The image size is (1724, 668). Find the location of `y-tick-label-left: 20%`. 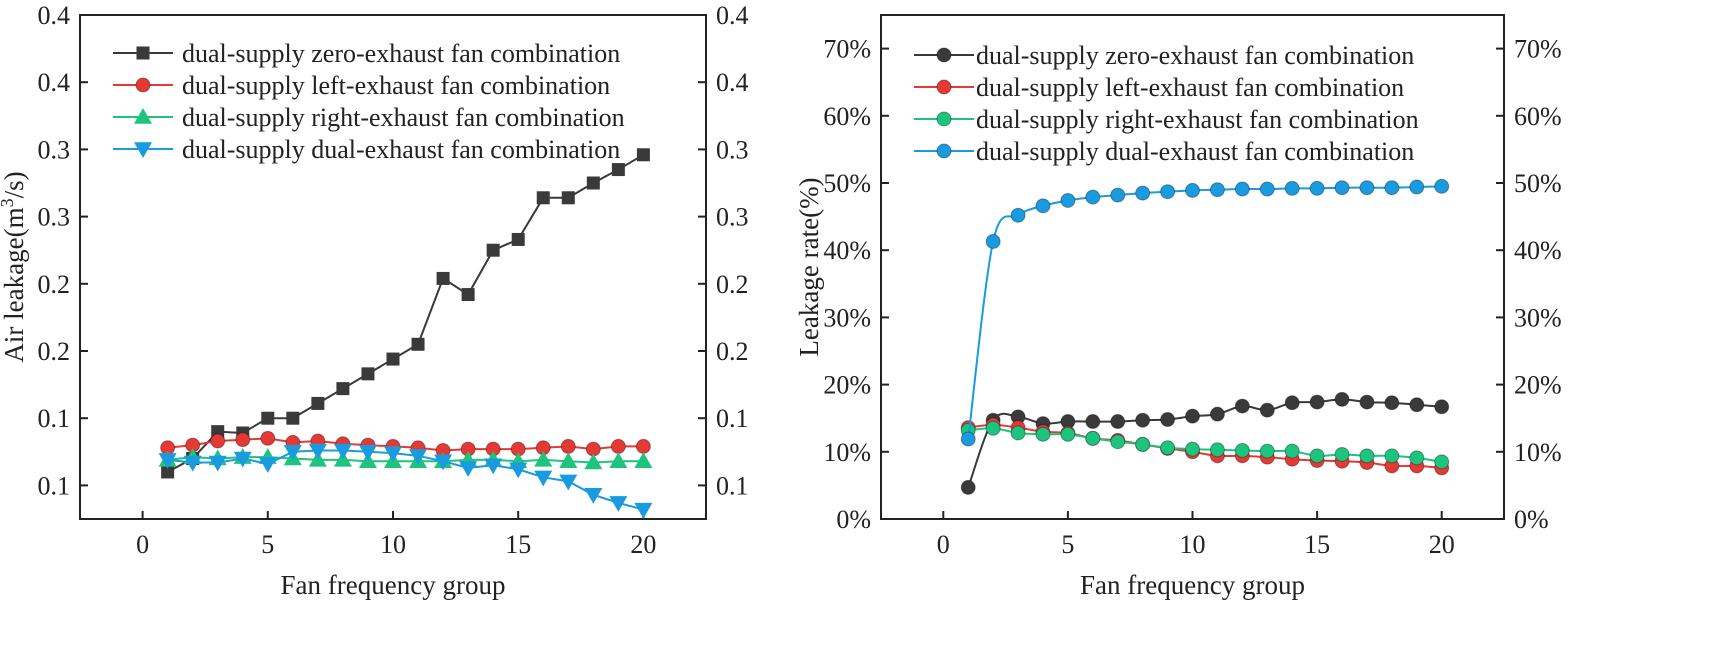

y-tick-label-left: 20% is located at coordinates (847, 385).